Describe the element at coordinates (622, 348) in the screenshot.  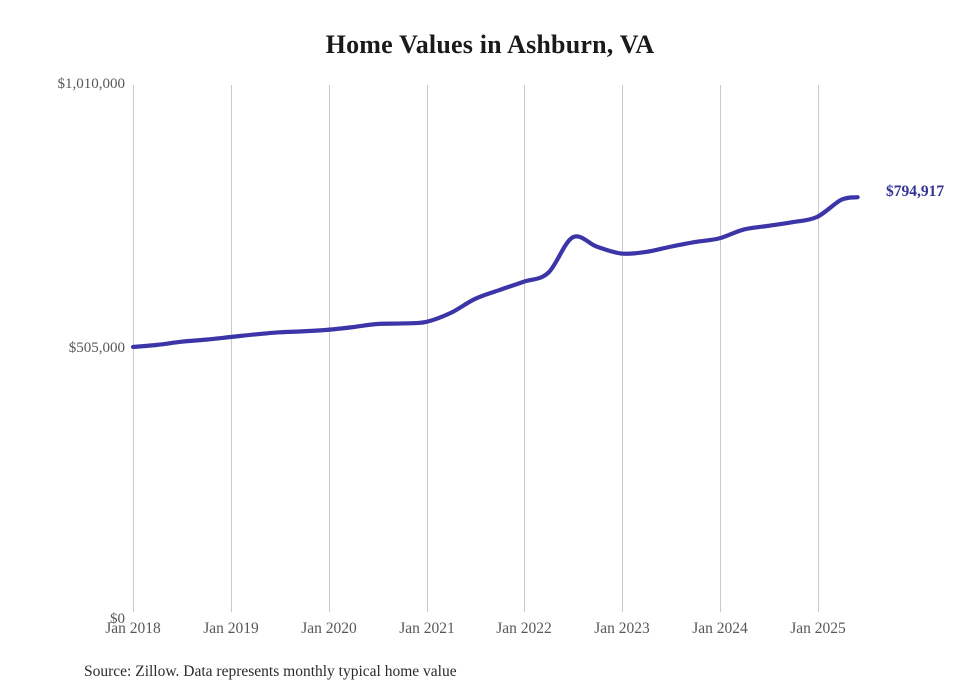
I see `gridline-jan-2023` at that location.